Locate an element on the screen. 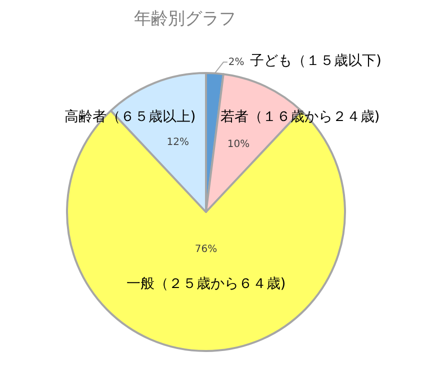 The width and height of the screenshot is (434, 381). data-label: 10% is located at coordinates (238, 144).